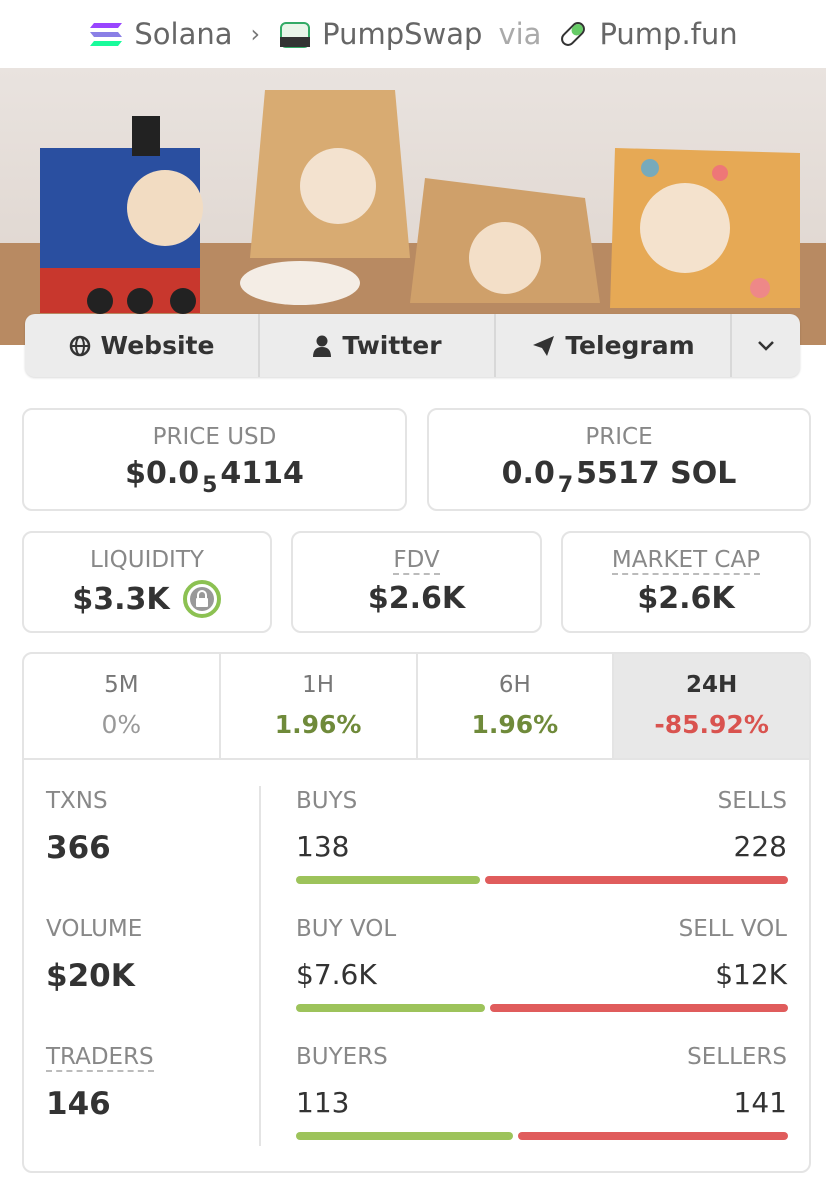 The image size is (826, 1200). Describe the element at coordinates (121, 685) in the screenshot. I see `timeframe-label: 5M` at that location.